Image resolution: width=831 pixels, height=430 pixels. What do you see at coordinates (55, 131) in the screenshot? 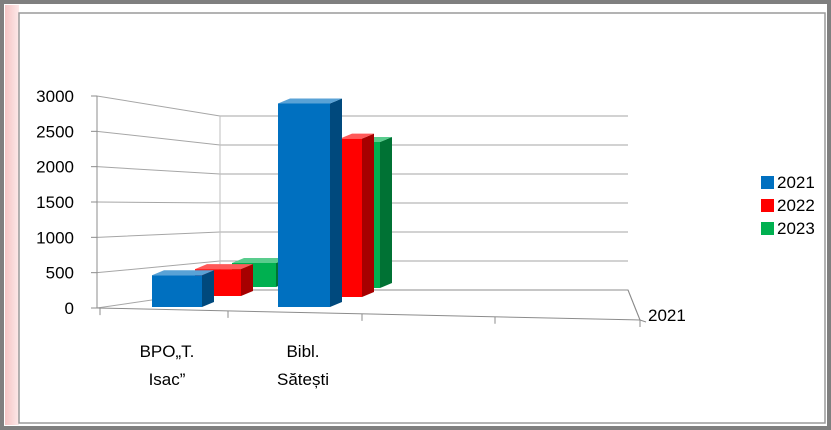
I see `y-tick-label: 2500` at bounding box center [55, 131].